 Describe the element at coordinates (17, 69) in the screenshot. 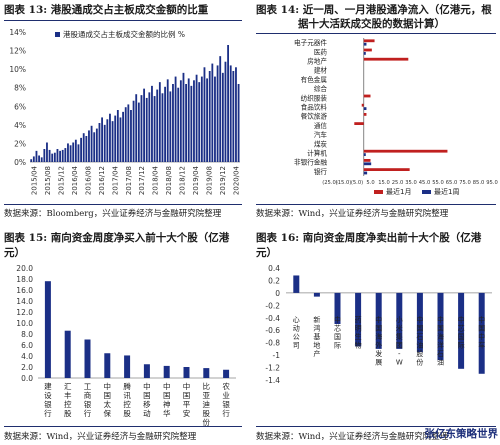

I see `y-tick-label: 10%` at that location.